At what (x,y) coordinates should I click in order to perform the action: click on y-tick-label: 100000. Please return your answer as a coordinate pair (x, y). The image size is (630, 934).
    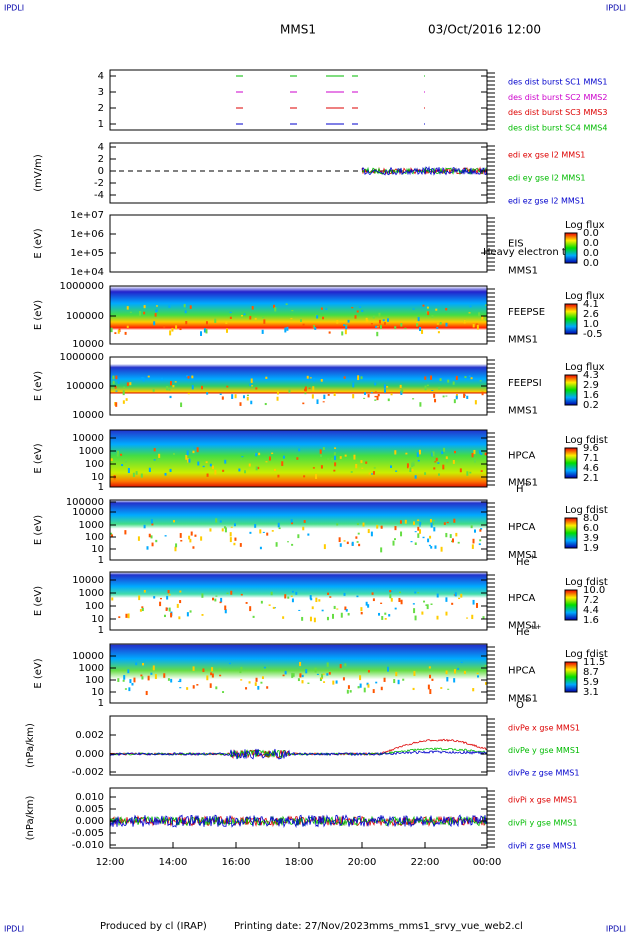
    Looking at the image, I should click on (85, 316).